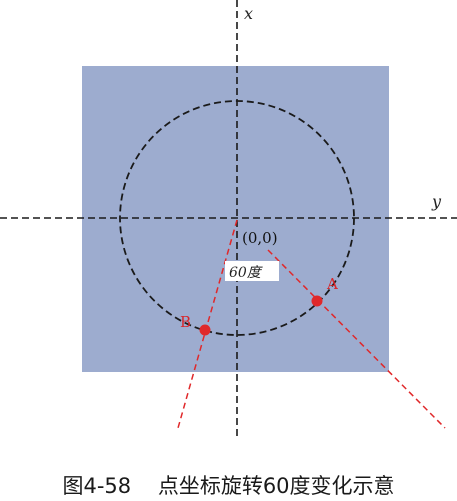 The height and width of the screenshot is (501, 457). What do you see at coordinates (228, 486) in the screenshot?
I see `figure-caption: 图4-58 点坐标旋转60度变化示意` at bounding box center [228, 486].